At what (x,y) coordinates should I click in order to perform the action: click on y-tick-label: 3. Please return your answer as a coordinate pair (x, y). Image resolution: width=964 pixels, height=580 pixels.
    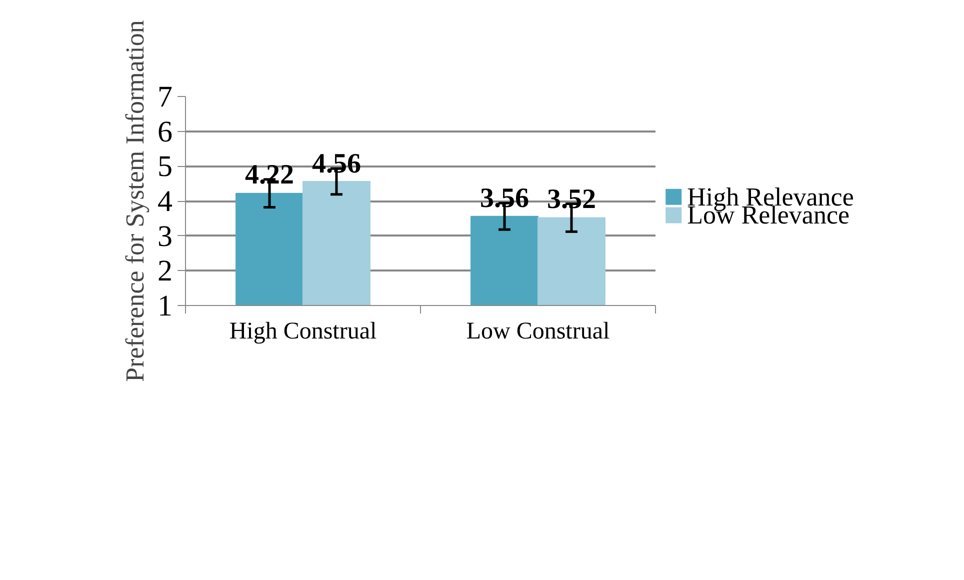
    Looking at the image, I should click on (165, 236).